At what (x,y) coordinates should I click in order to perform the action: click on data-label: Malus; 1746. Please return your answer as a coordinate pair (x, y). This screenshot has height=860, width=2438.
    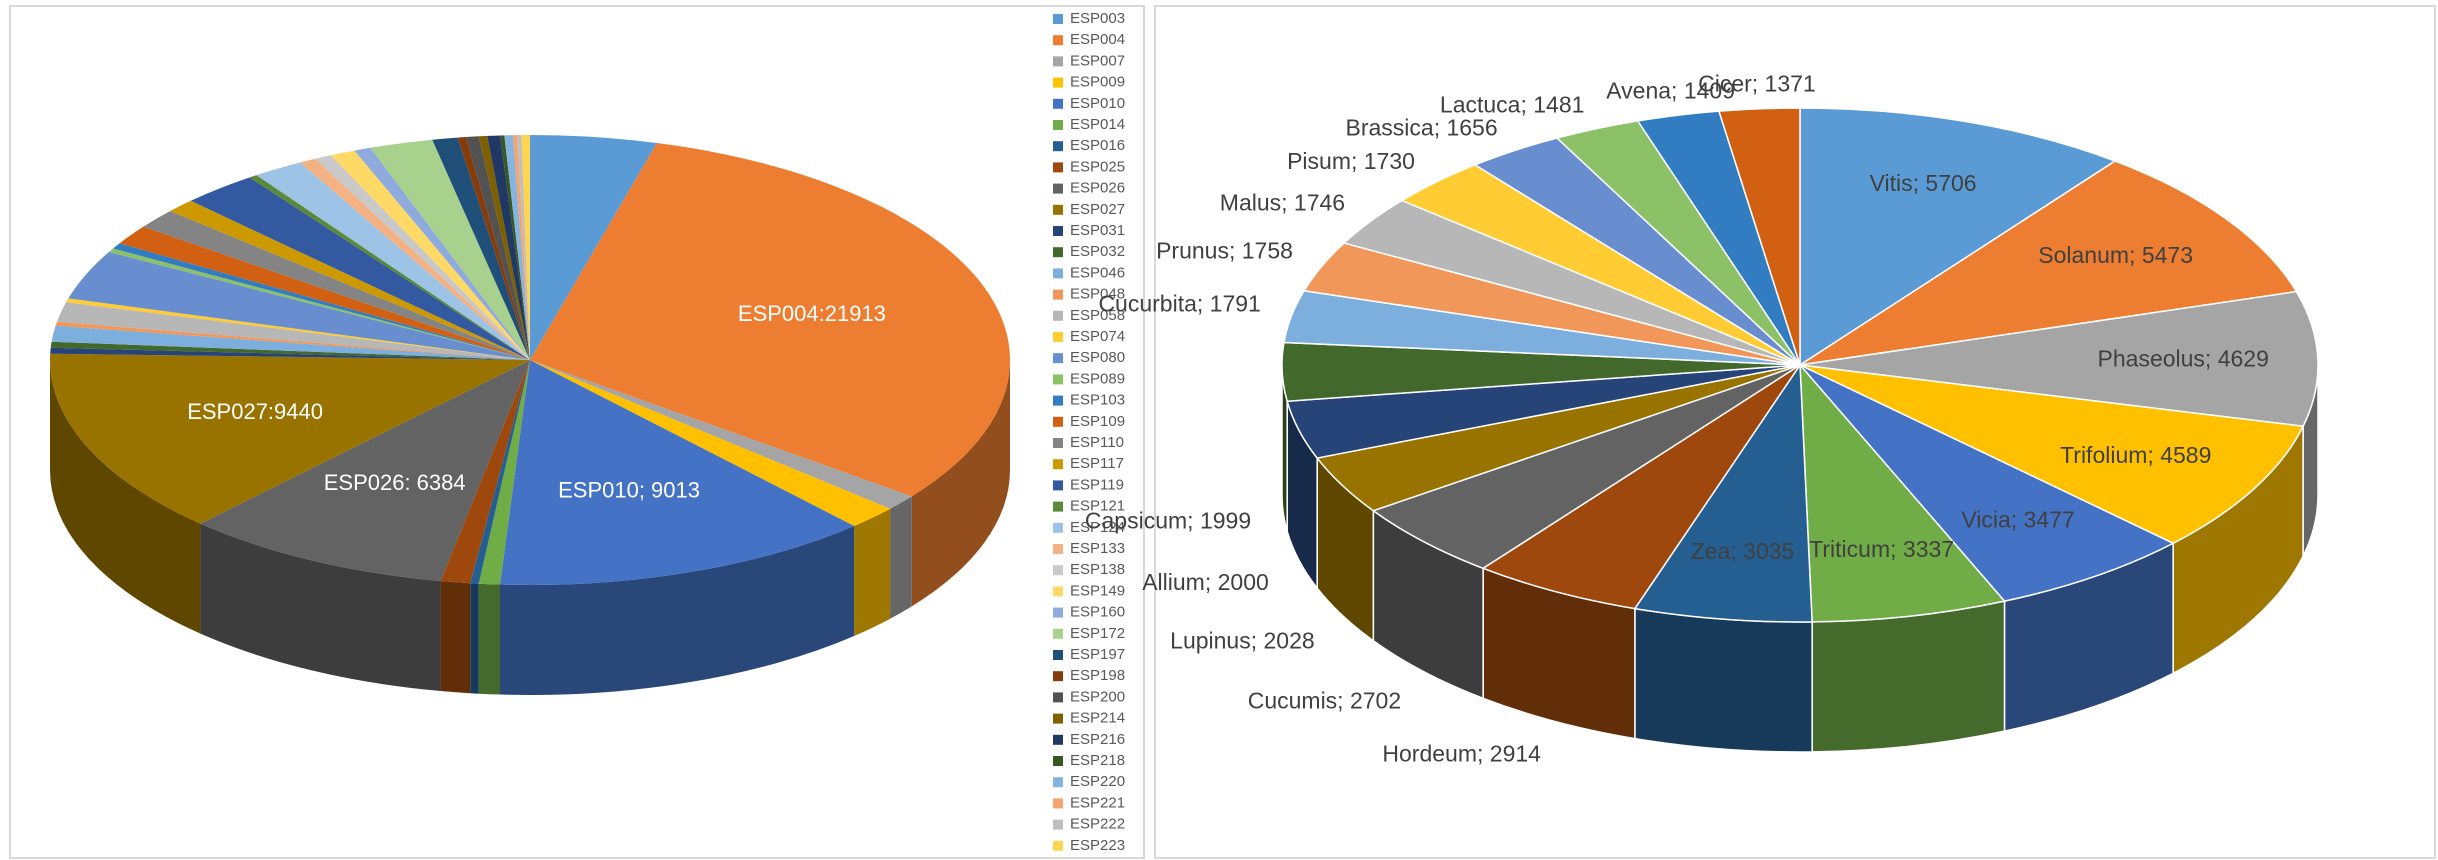
    Looking at the image, I should click on (1282, 203).